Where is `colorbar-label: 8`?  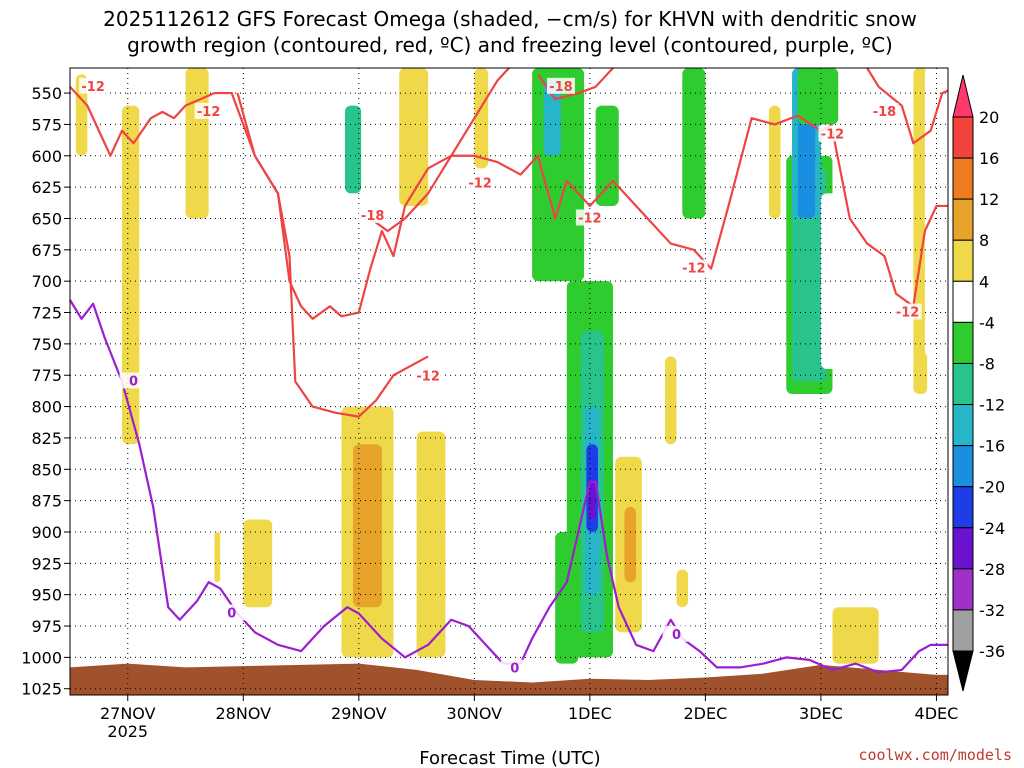 colorbar-label: 8 is located at coordinates (984, 240).